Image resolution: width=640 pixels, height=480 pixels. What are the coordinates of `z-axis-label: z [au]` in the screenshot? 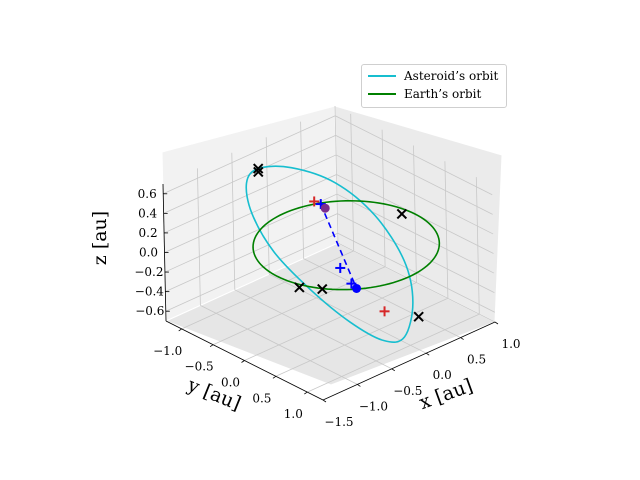 It's located at (100, 238).